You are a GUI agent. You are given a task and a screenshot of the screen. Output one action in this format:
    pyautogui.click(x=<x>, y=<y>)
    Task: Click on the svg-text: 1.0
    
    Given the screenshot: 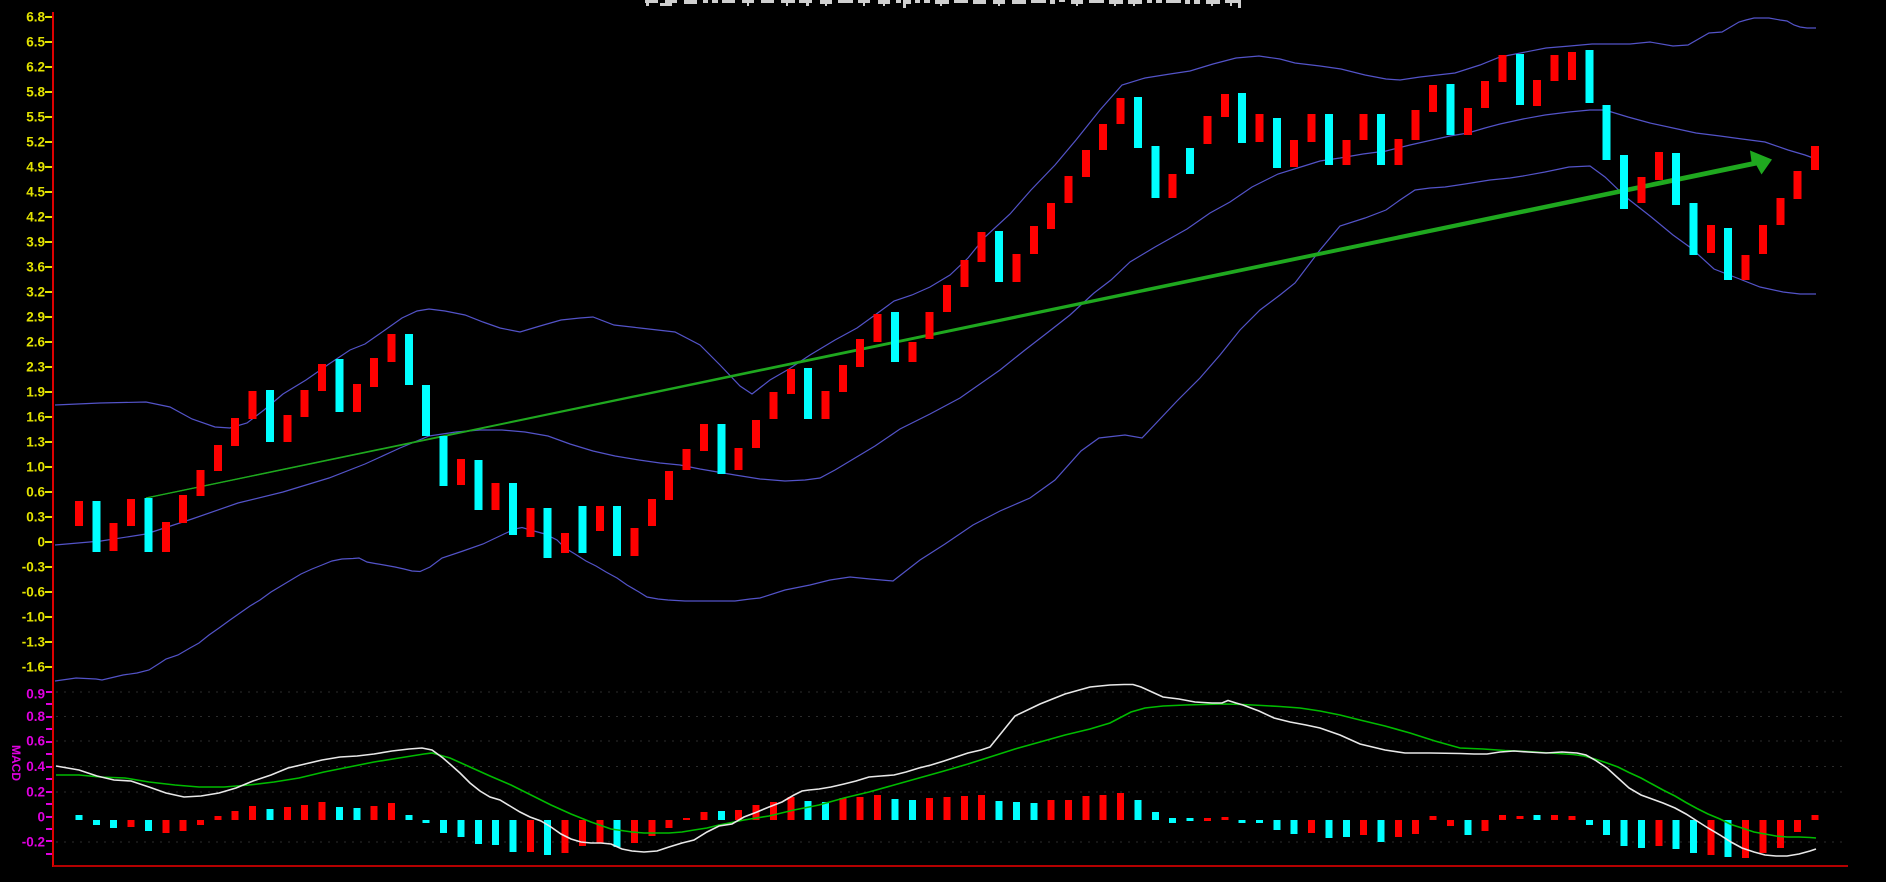 What is the action you would take?
    pyautogui.click(x=35, y=467)
    